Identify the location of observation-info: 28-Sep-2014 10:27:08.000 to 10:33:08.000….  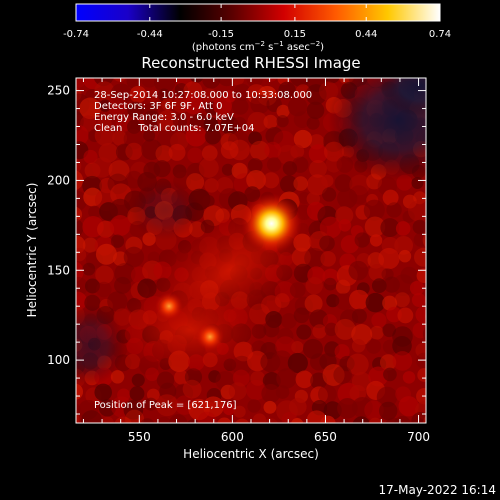
(203, 112).